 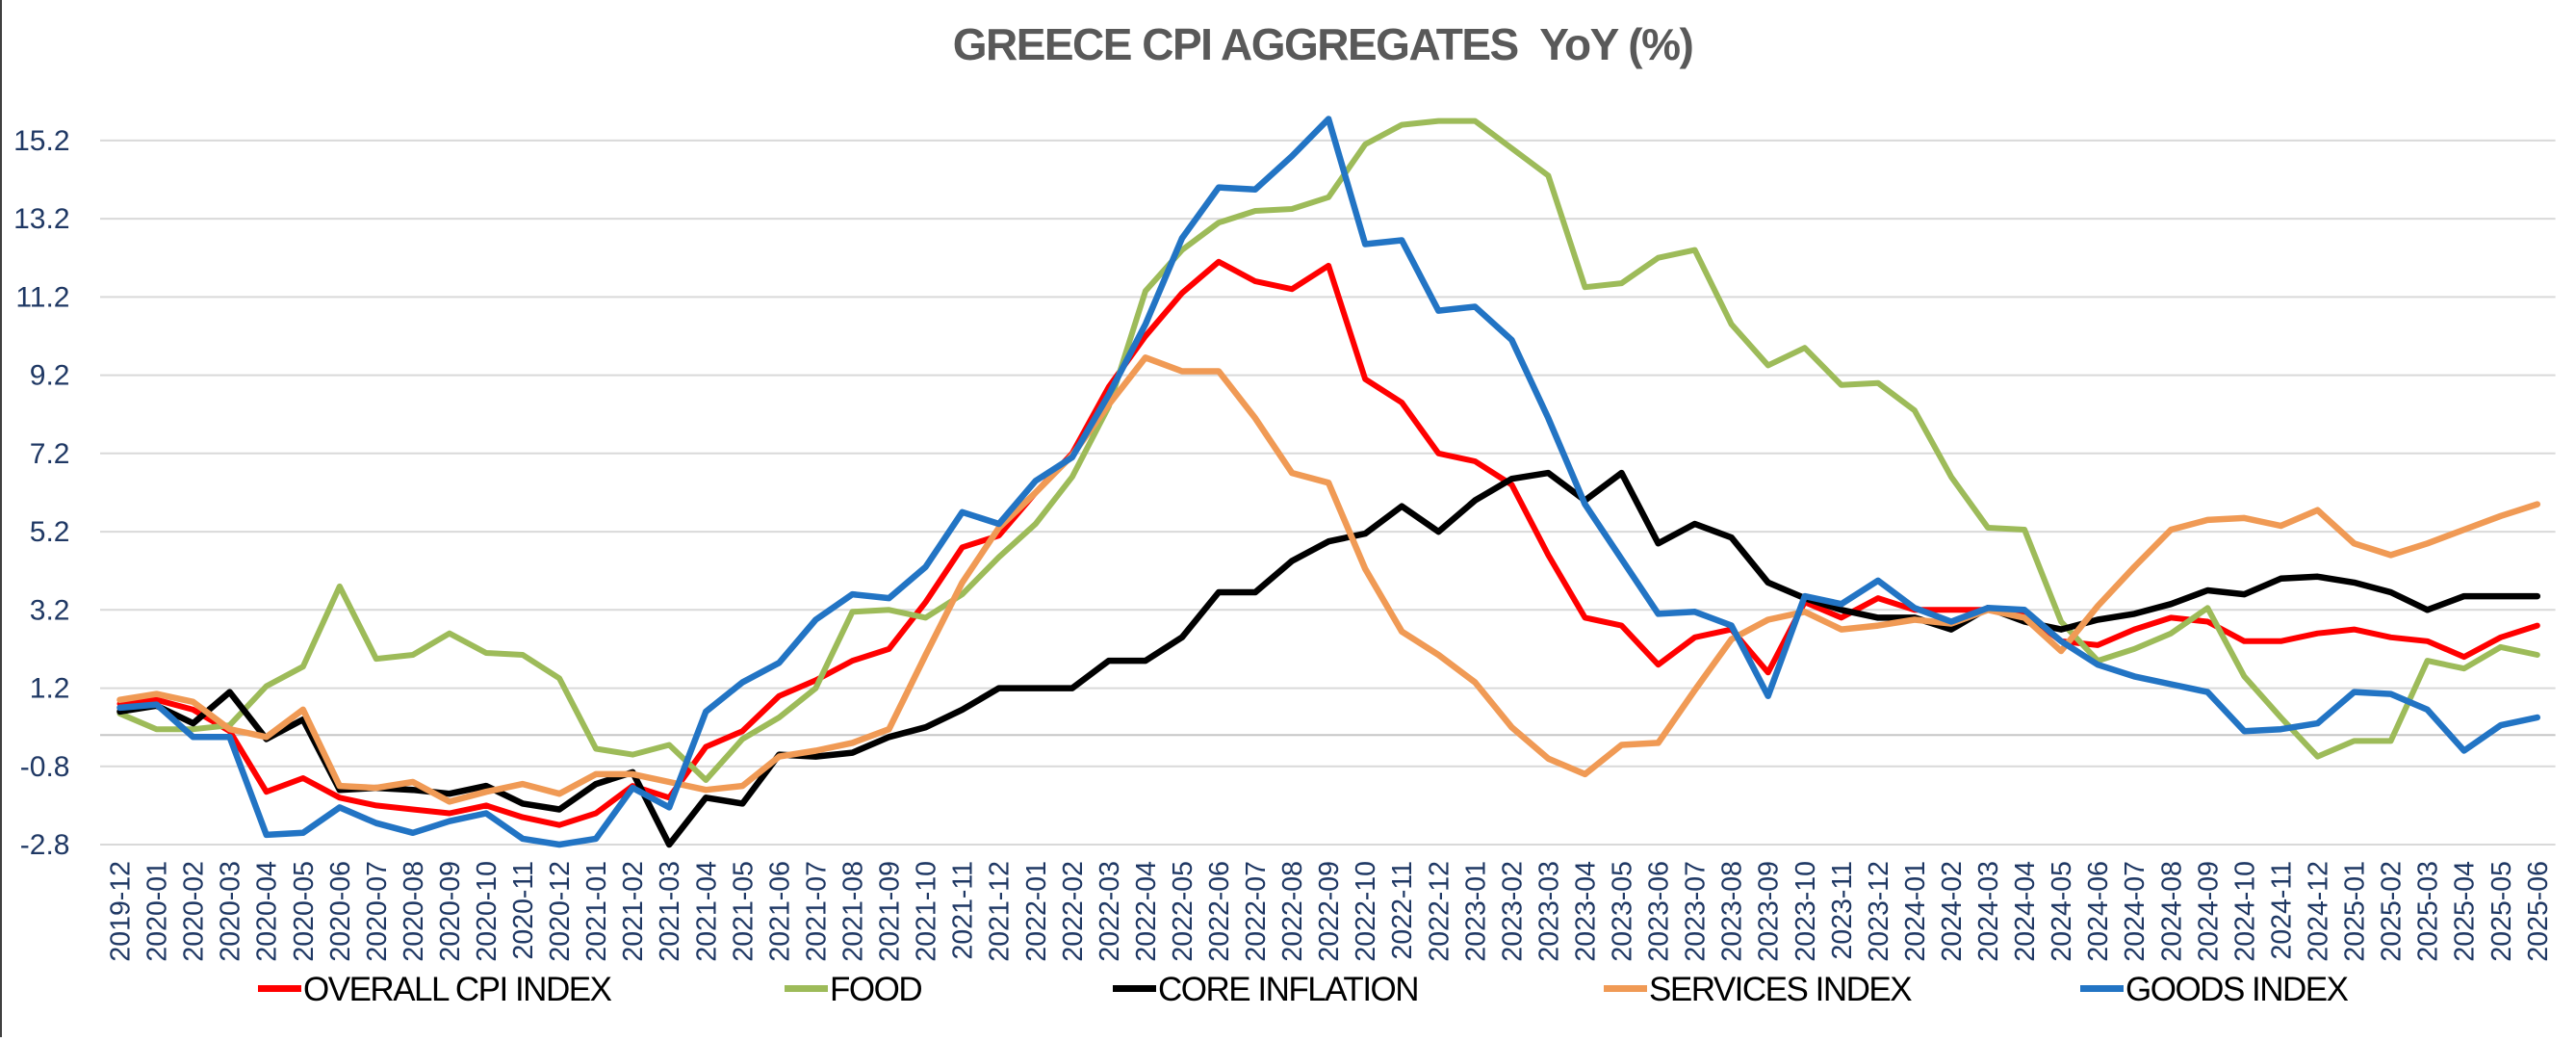 I want to click on svg-text: 2024-06, so click(x=2099, y=911).